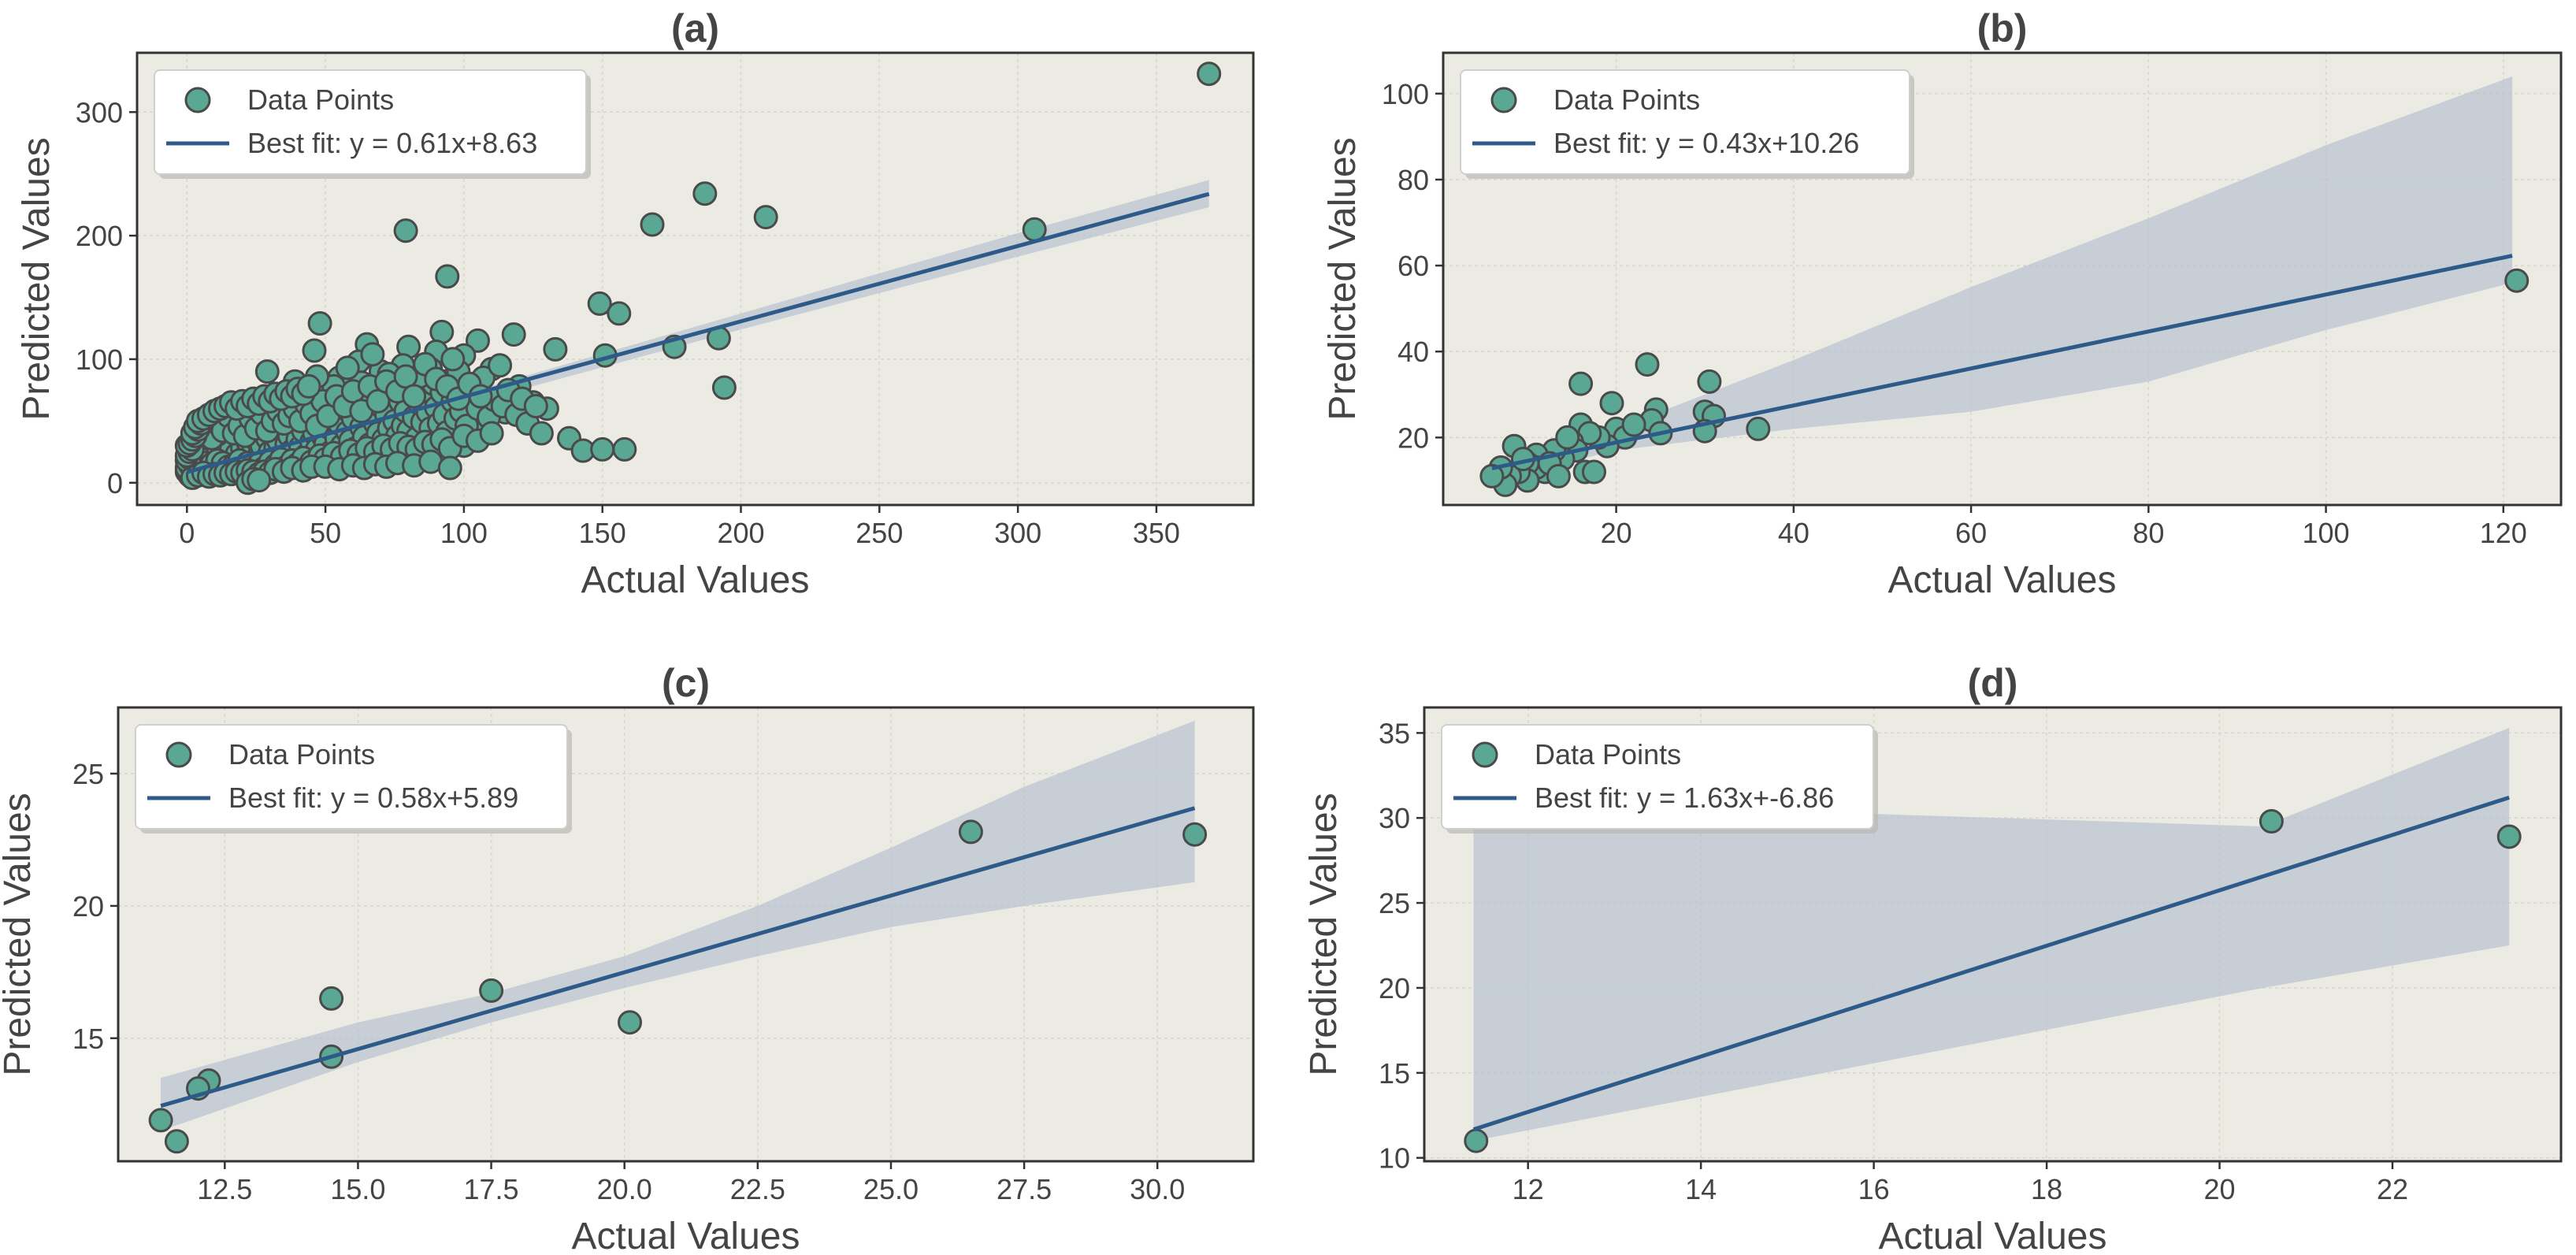 The image size is (2576, 1255). I want to click on x-tick-label: 100, so click(2326, 533).